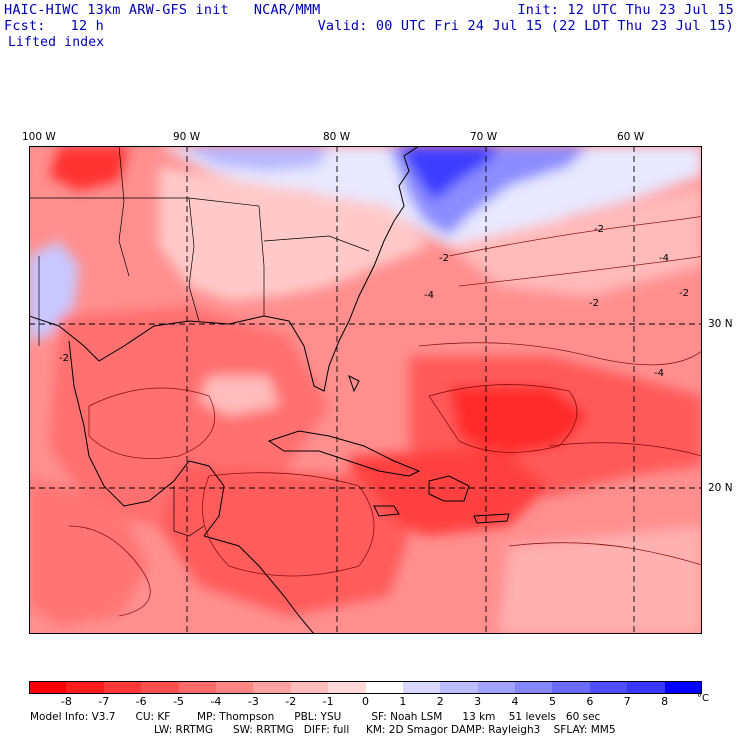 This screenshot has height=740, width=740. What do you see at coordinates (720, 324) in the screenshot?
I see `lat-label: 30 N` at bounding box center [720, 324].